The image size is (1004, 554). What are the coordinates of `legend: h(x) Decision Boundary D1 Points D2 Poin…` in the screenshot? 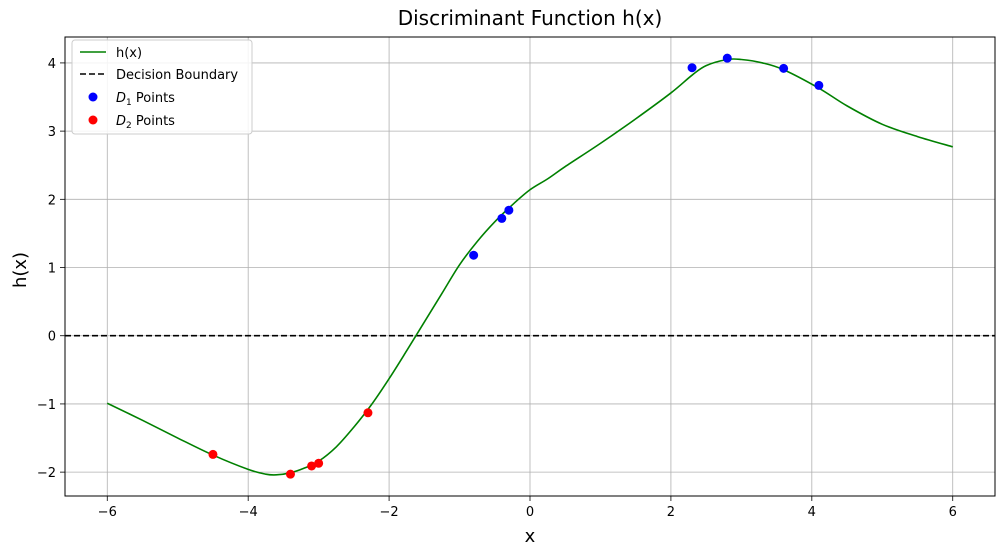 It's located at (162, 87).